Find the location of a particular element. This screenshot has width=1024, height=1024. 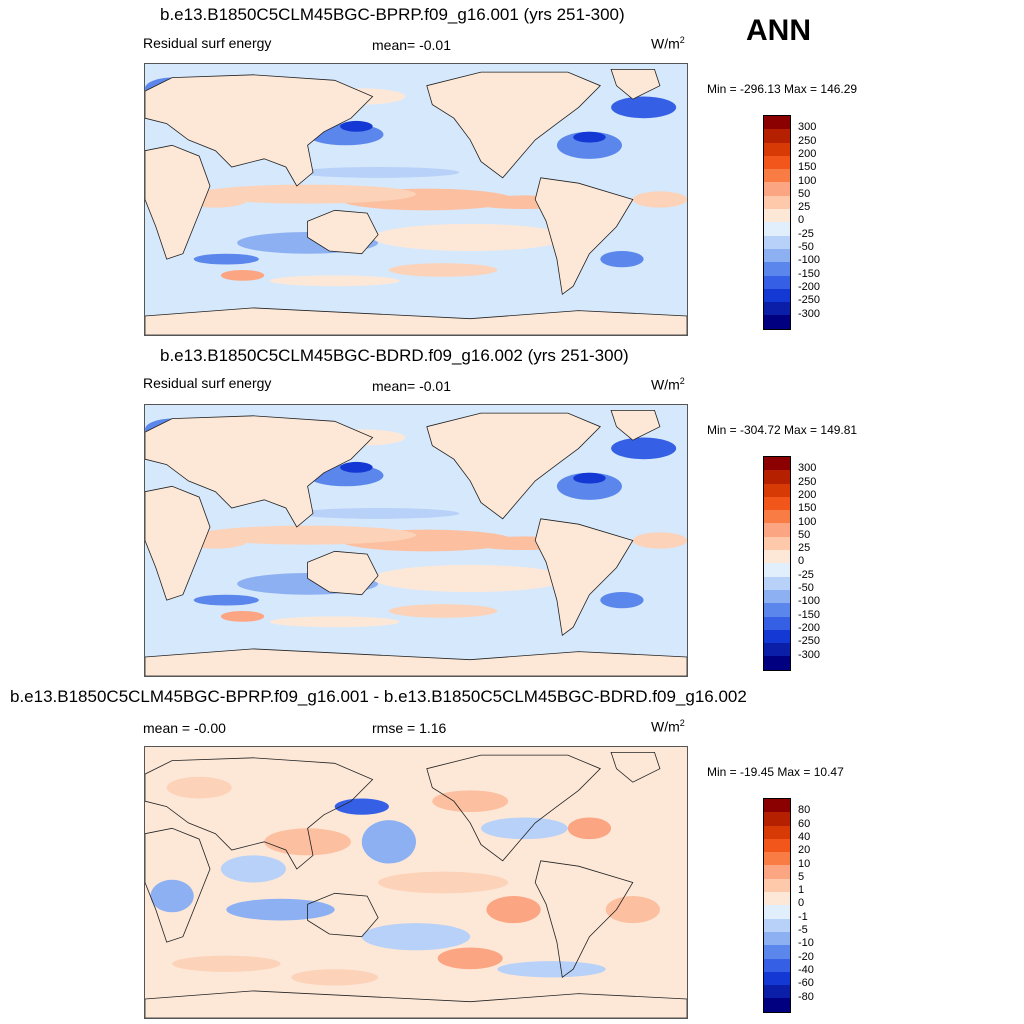

colorbar-tick-label: -100 is located at coordinates (809, 601).